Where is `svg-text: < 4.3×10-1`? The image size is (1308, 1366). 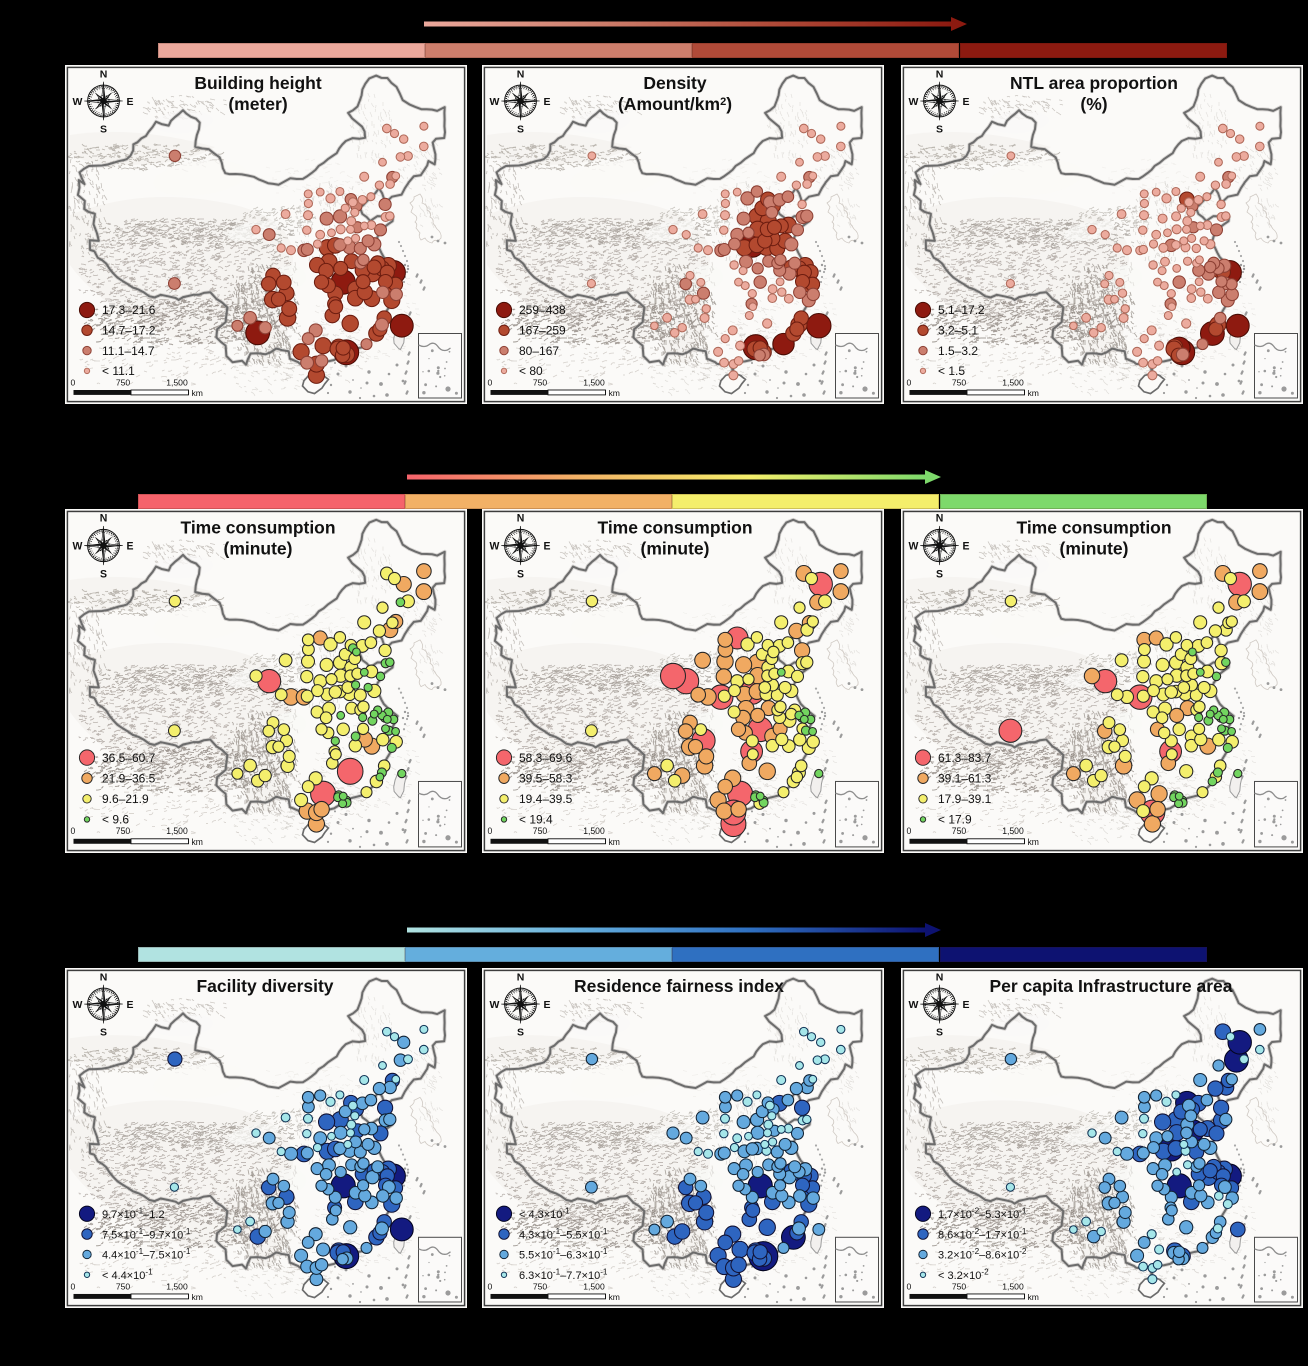
svg-text: < 4.3×10-1 is located at coordinates (544, 1213).